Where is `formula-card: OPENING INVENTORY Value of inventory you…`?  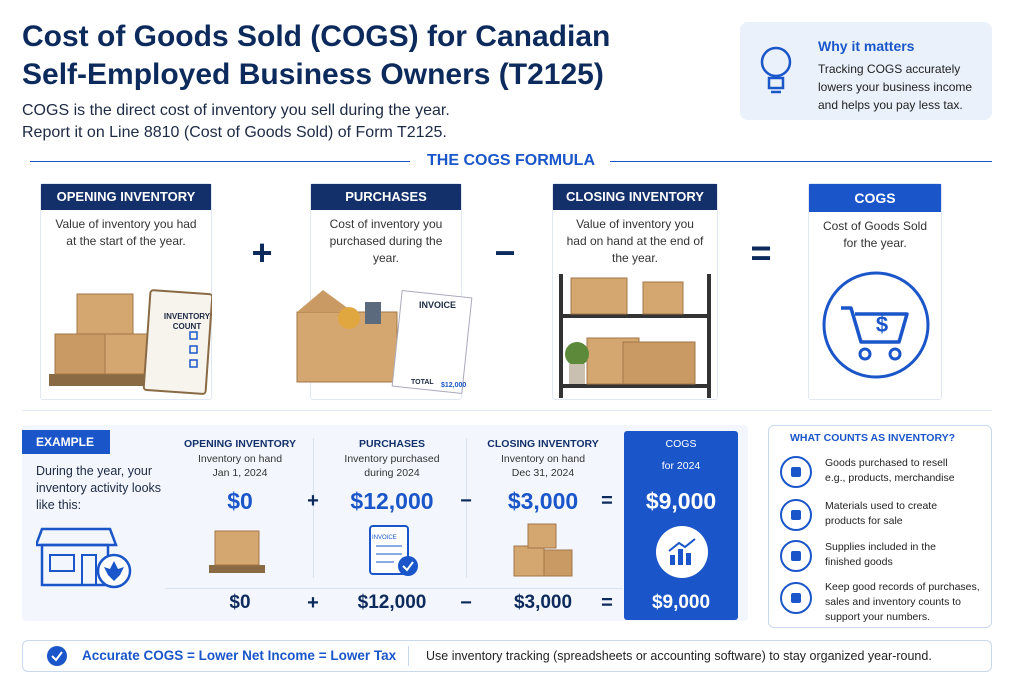 formula-card: OPENING INVENTORY Value of inventory you… is located at coordinates (126, 291).